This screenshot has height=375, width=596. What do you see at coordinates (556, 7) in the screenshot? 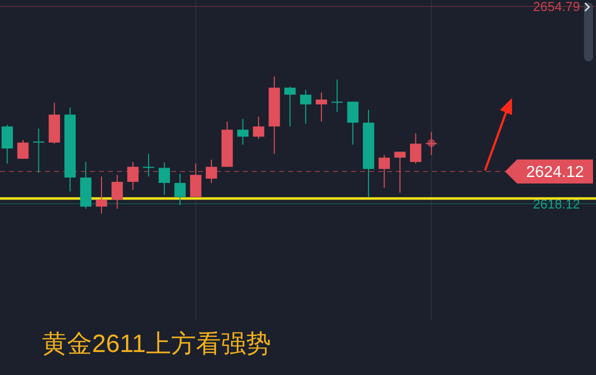
I see `ref-line-label: 2654.79` at bounding box center [556, 7].